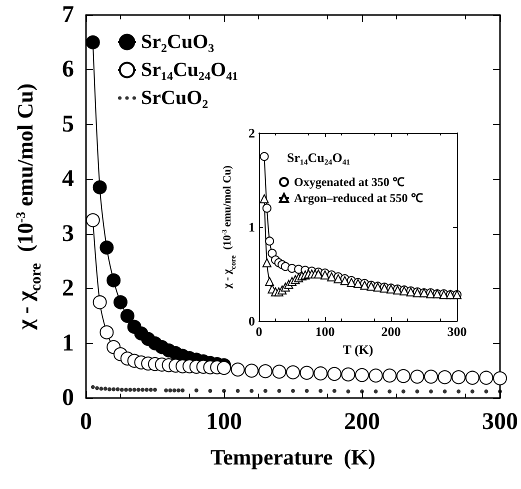 The image size is (521, 489). Describe the element at coordinates (177, 42) in the screenshot. I see `legend-label: Sr₂CuO₃` at that location.